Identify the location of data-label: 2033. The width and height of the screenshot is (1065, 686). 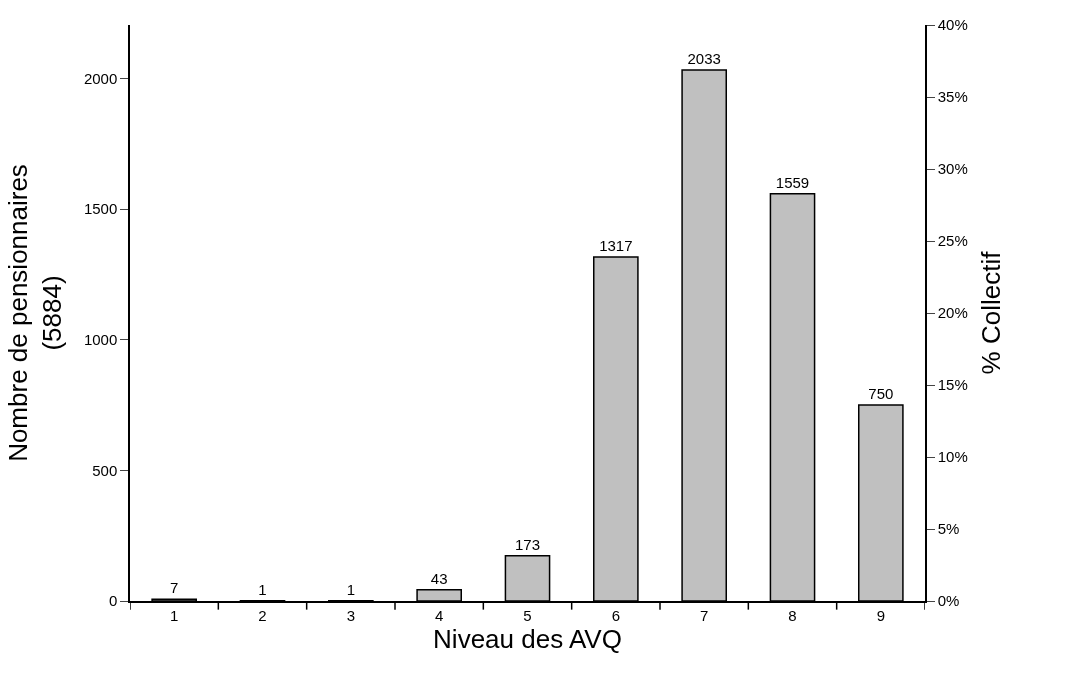
(704, 58).